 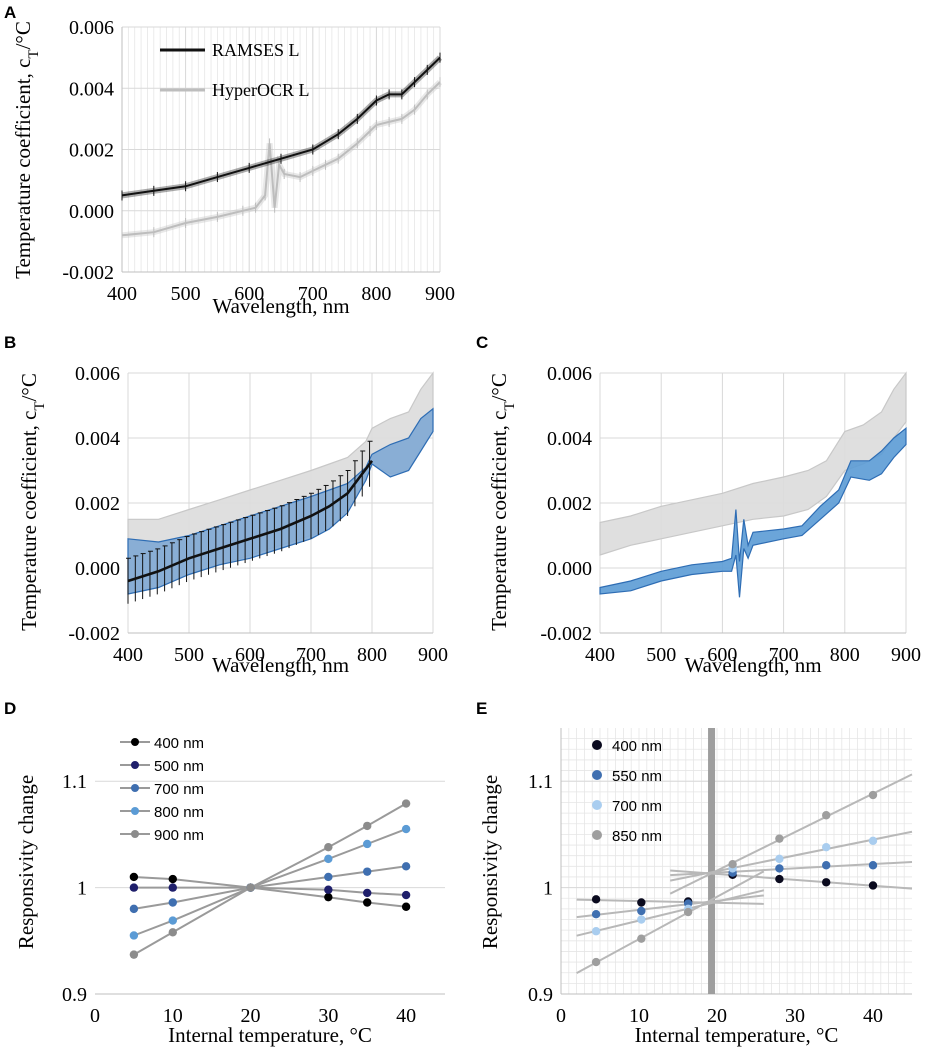 I want to click on series-700-nm, so click(x=744, y=883).